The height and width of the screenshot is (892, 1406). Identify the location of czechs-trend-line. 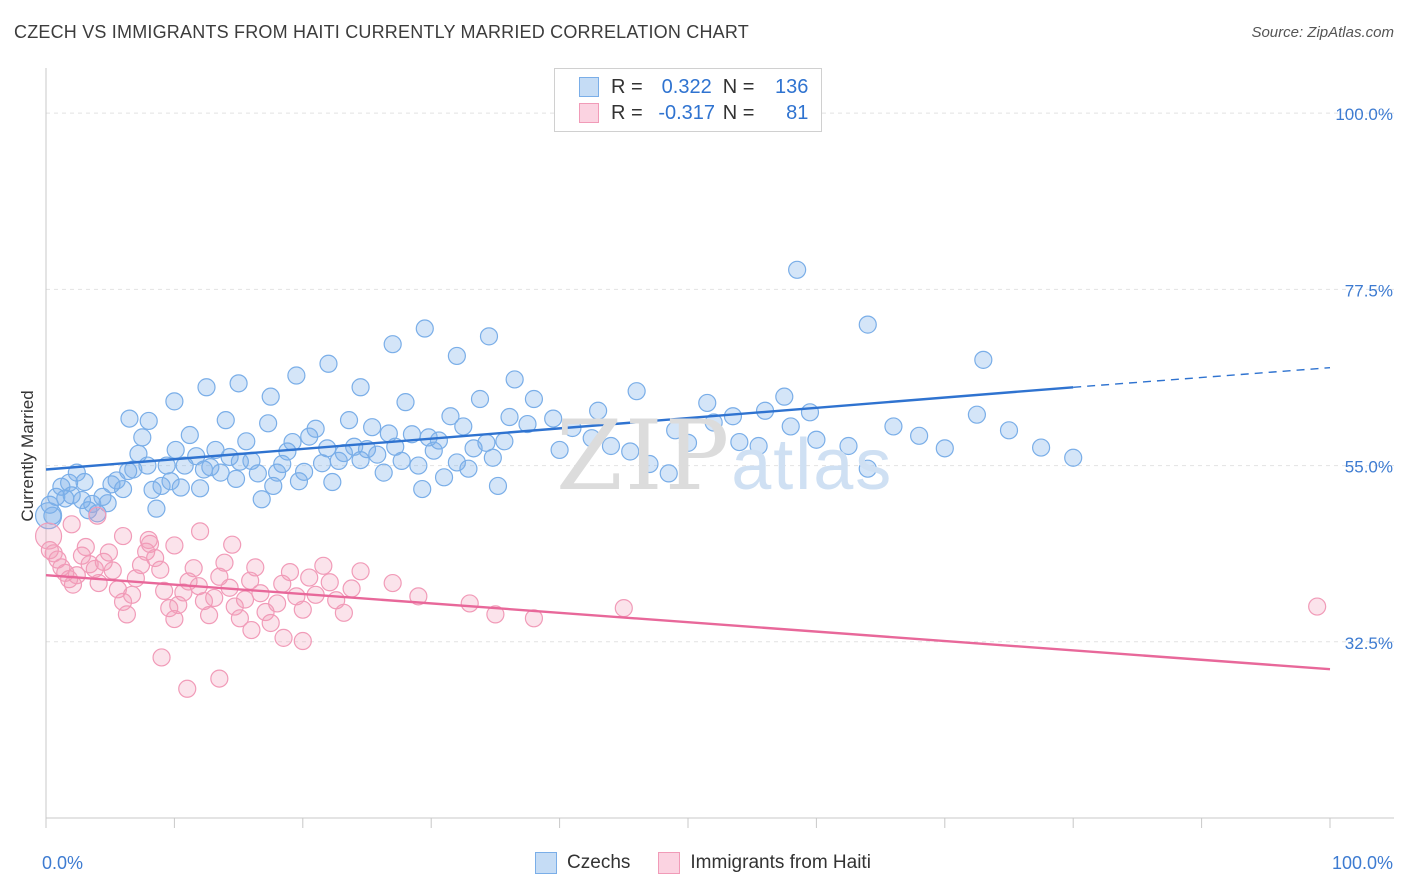
(559, 428).